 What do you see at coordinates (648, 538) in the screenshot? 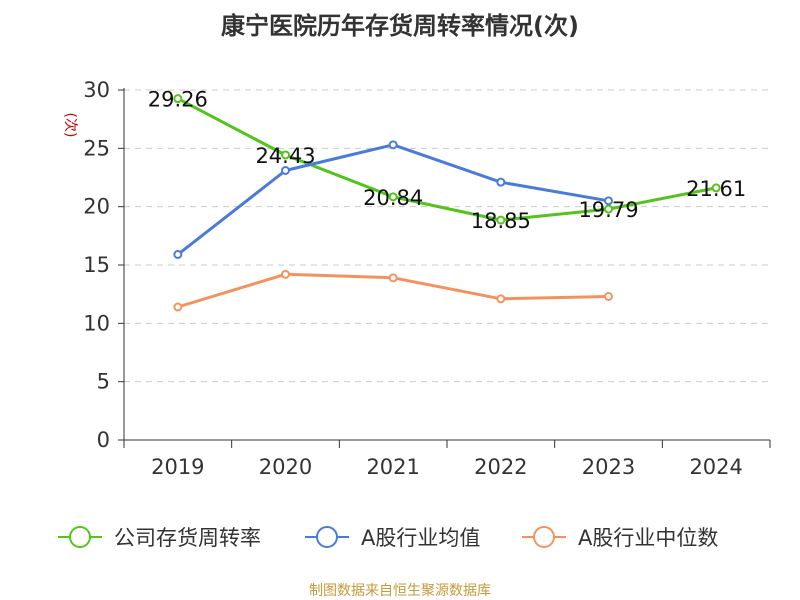
I see `legend-label: A股行业中位数` at bounding box center [648, 538].